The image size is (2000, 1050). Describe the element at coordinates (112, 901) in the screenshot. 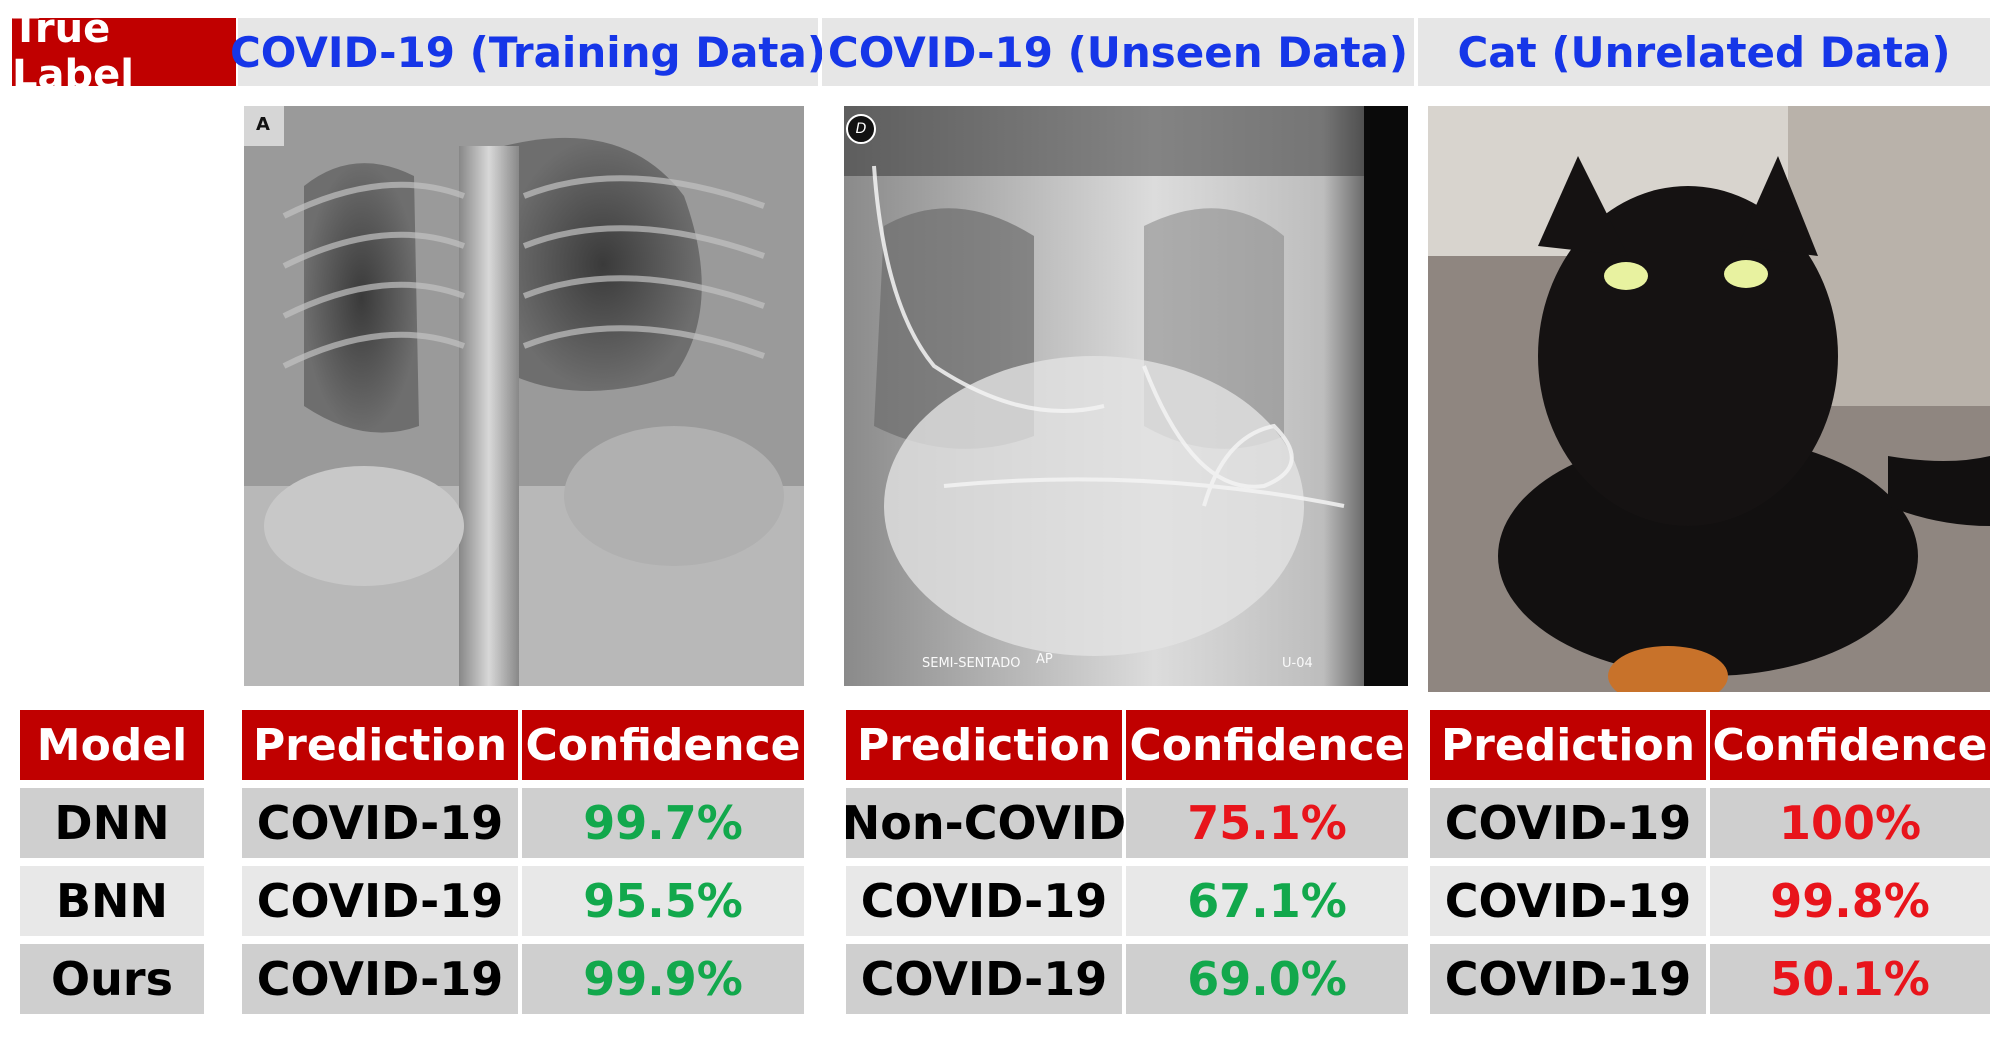

I see `model-name-bnn: BNN` at that location.